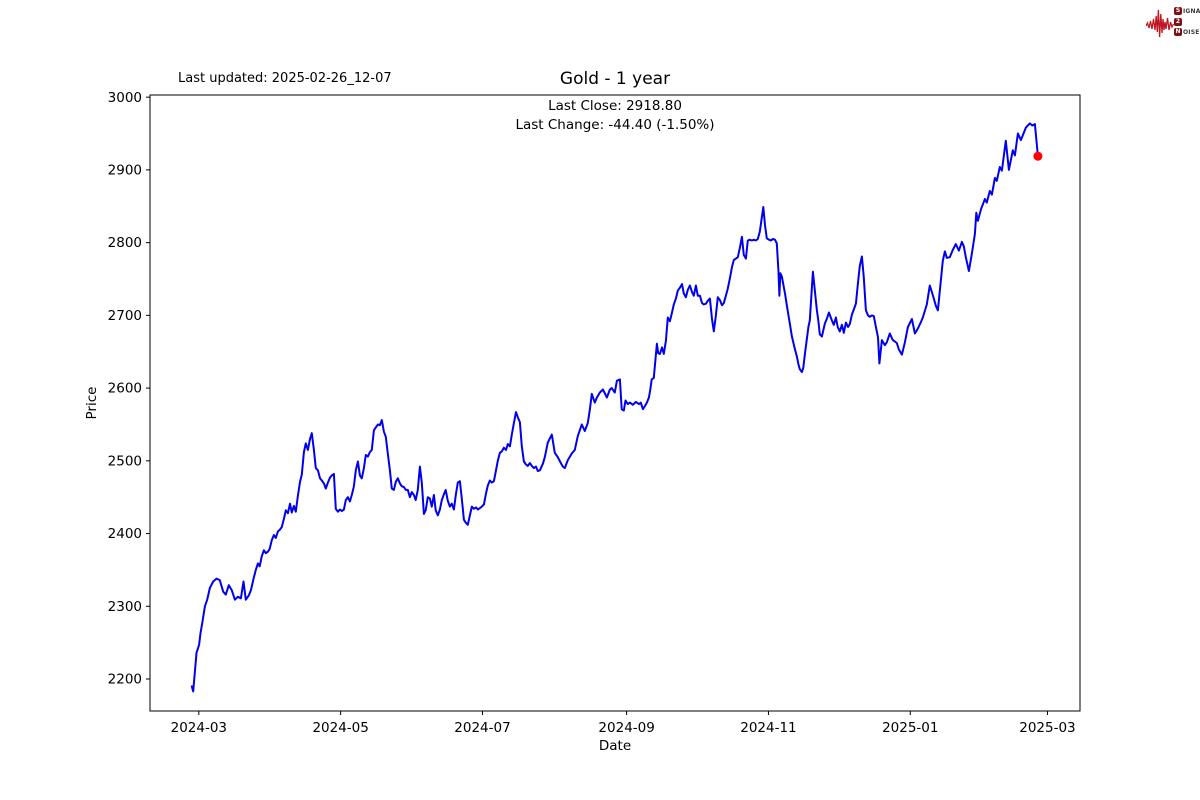  I want to click on logo-label-ignal: IGNAL, so click(1191, 11).